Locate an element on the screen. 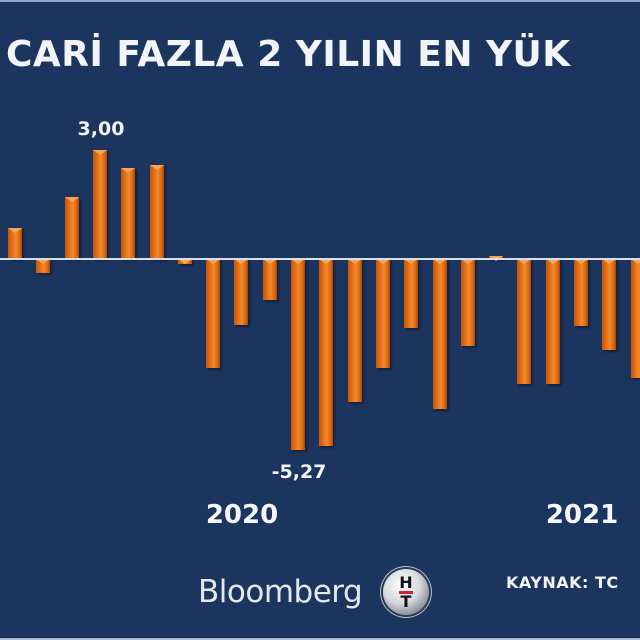 This screenshot has width=640, height=640. ht-logo-icon: H T is located at coordinates (406, 592).